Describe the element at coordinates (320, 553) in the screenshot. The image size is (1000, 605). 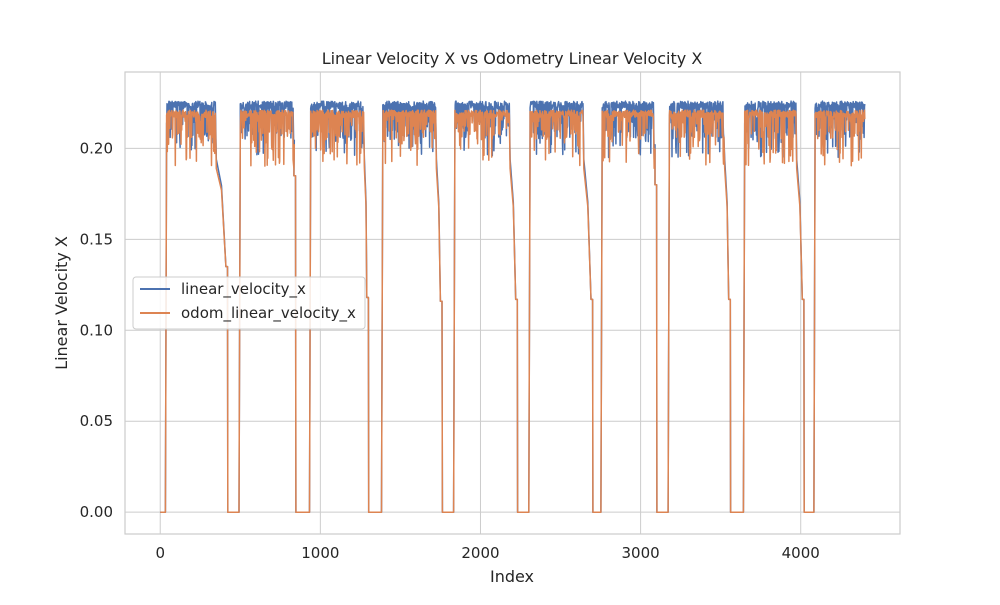
I see `x-tick-label: 1000` at that location.